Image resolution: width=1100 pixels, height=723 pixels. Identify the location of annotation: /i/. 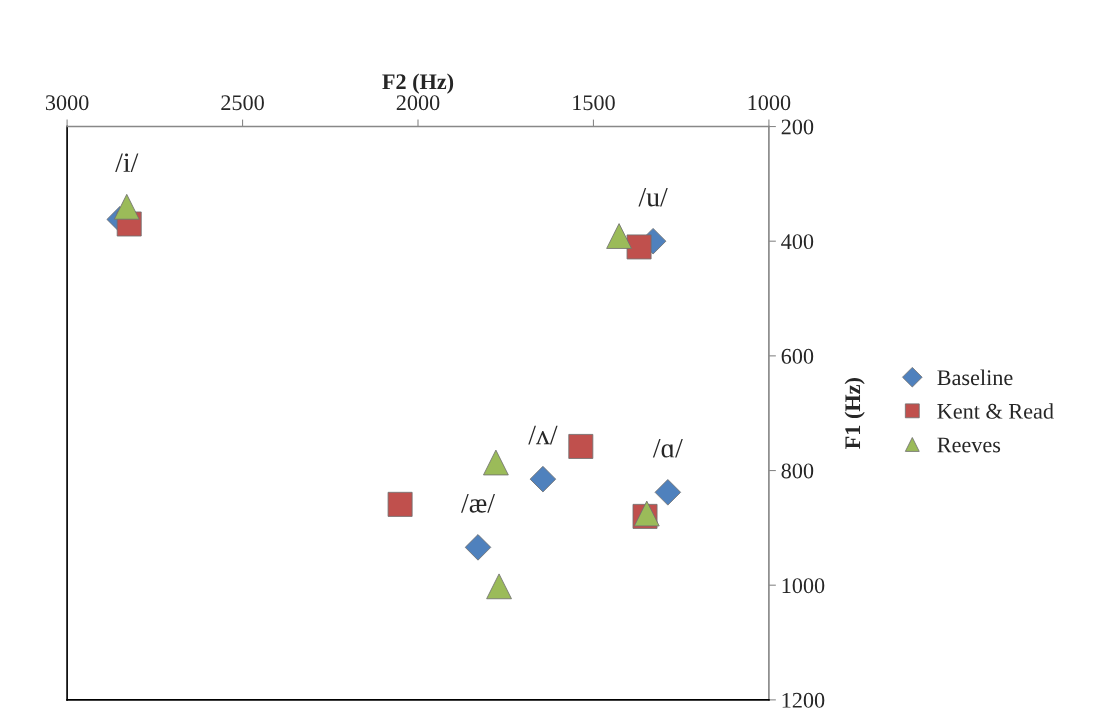
(127, 163).